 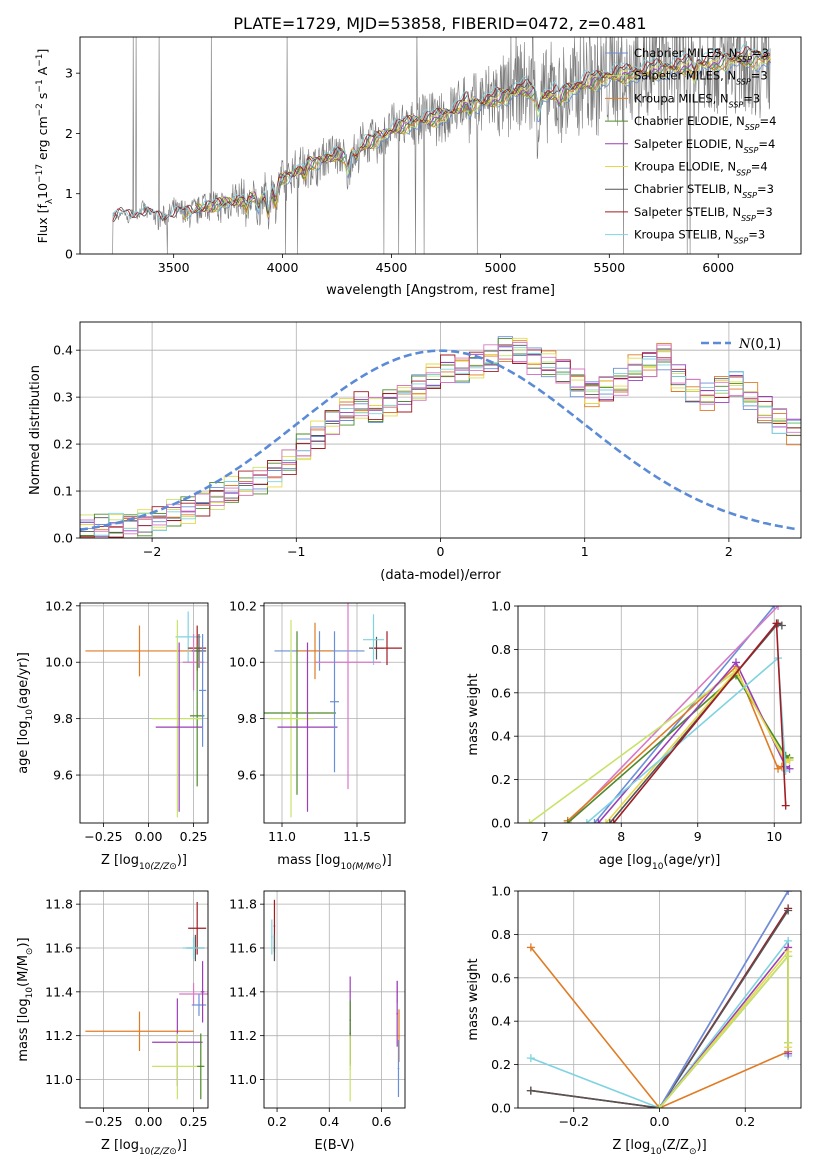 I want to click on y-tick-label: 0.0, so click(x=501, y=823).